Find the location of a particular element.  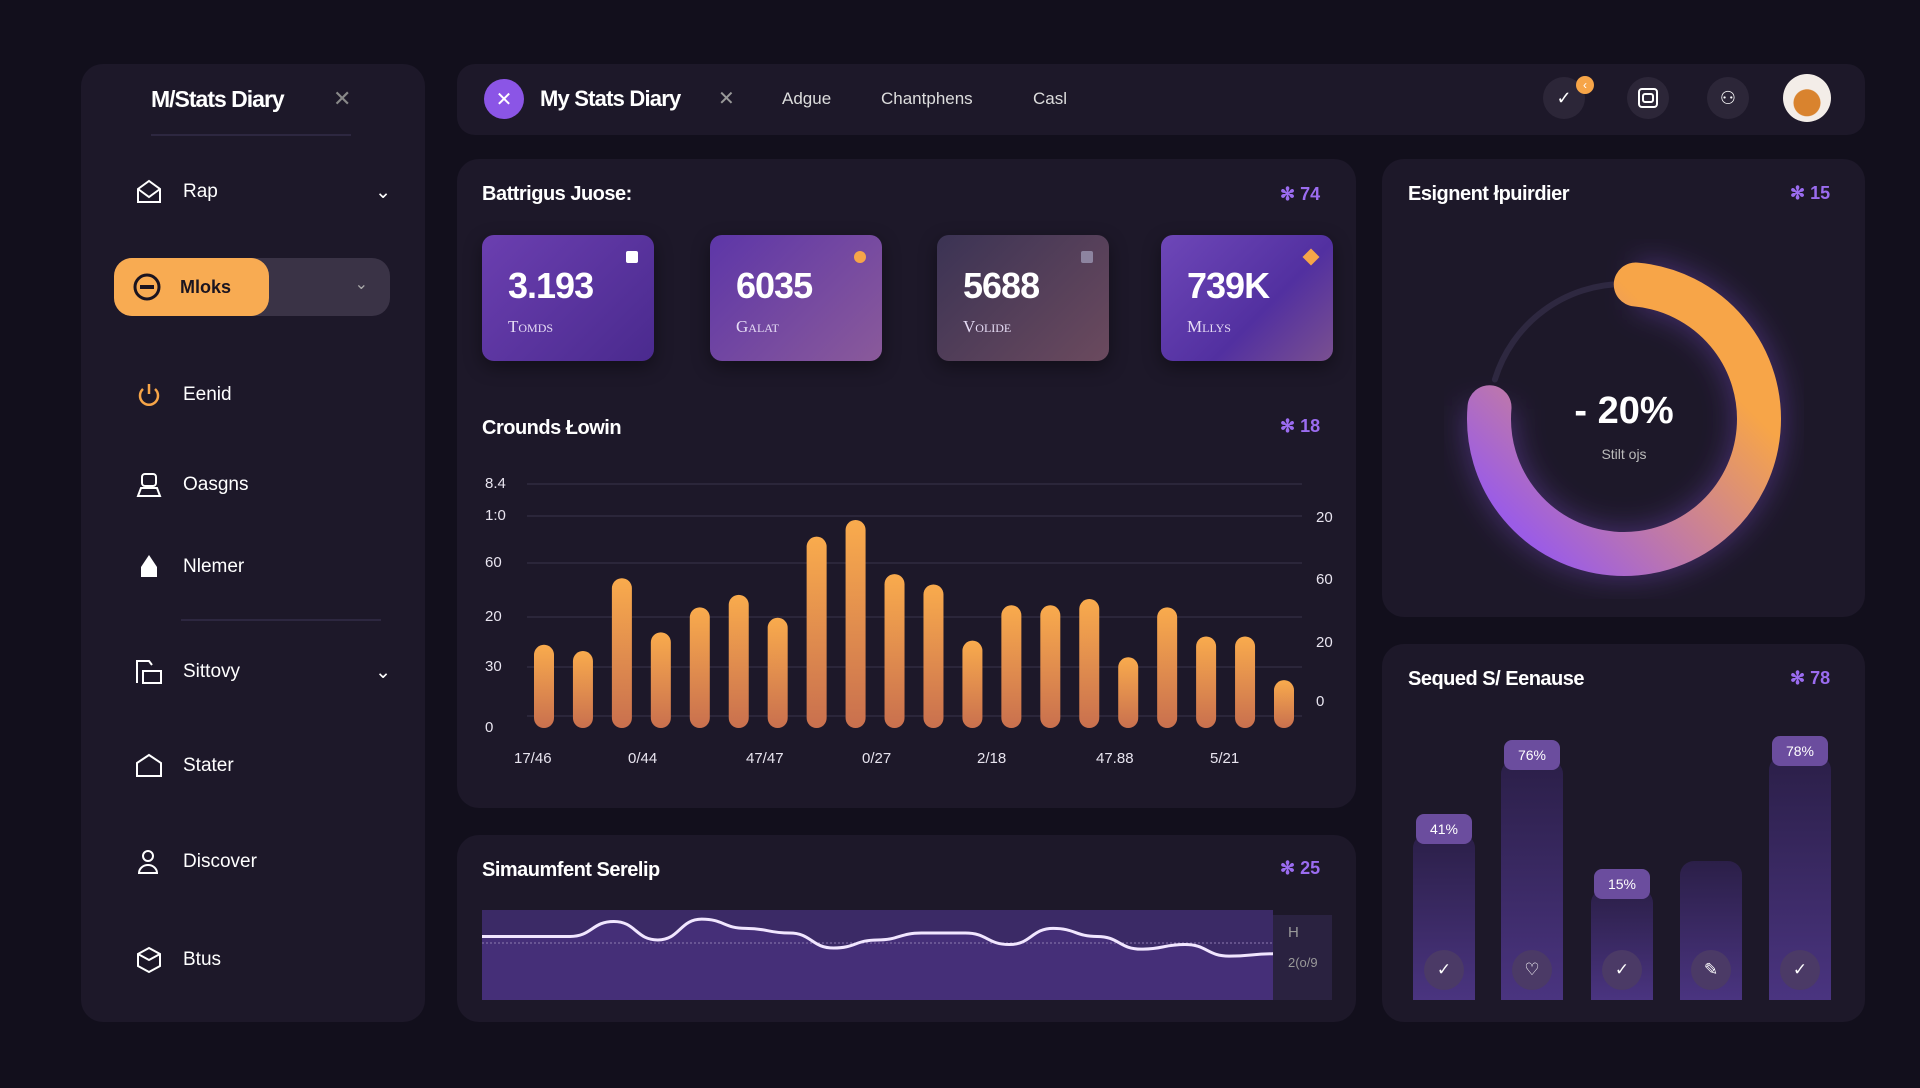

sequence-label: 41% is located at coordinates (1444, 828).